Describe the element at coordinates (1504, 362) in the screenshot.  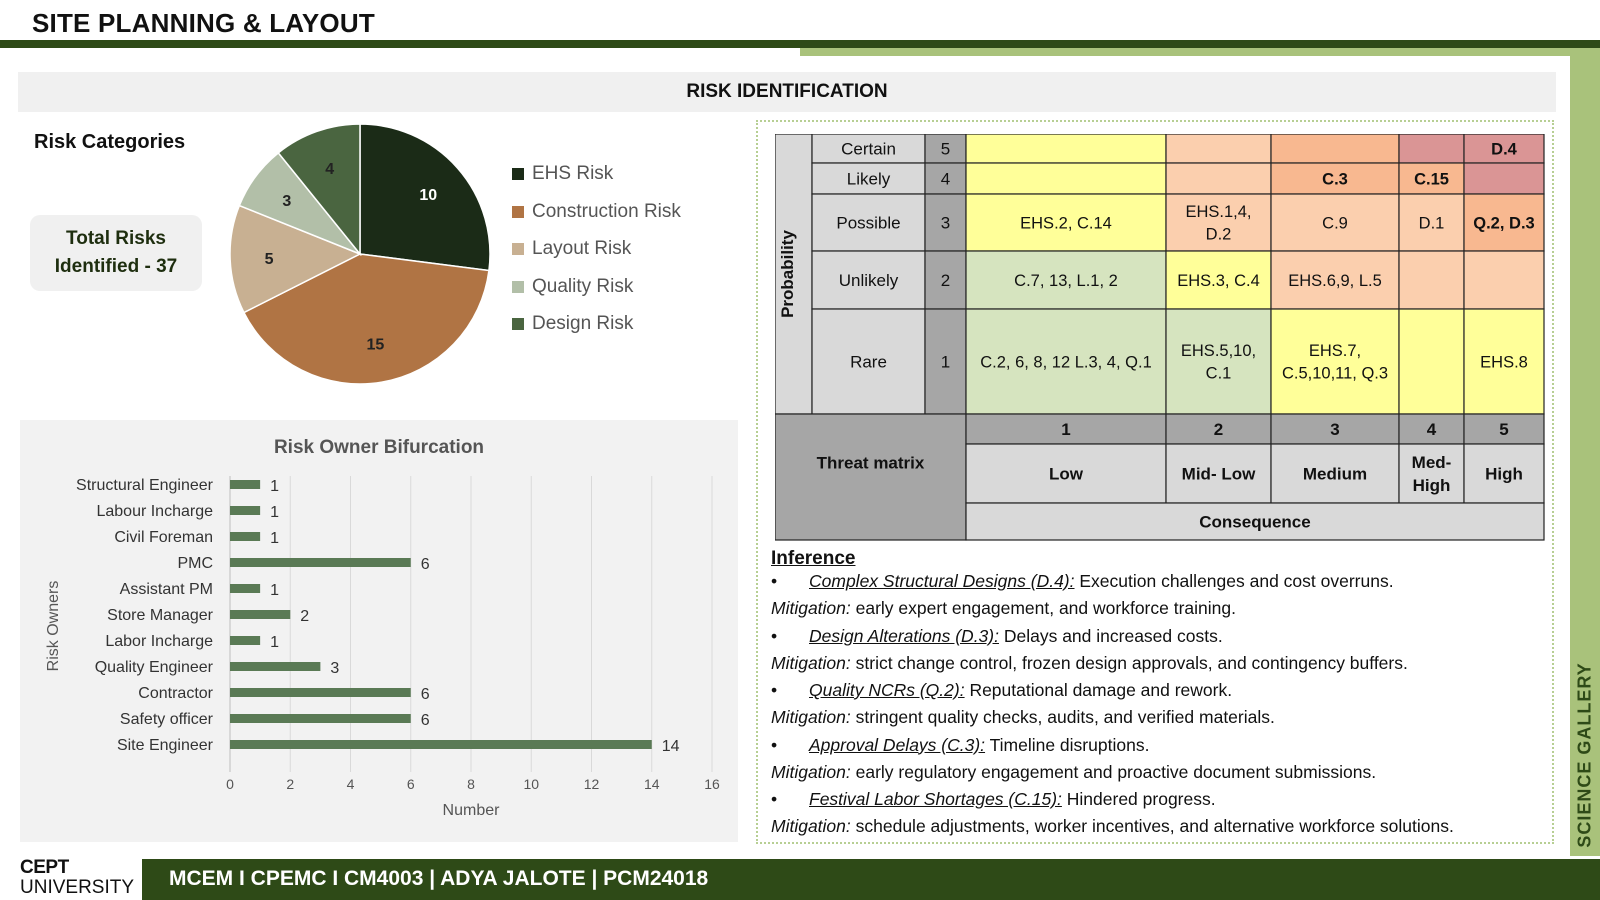
I see `matrix-cell-text: EHS.8` at that location.